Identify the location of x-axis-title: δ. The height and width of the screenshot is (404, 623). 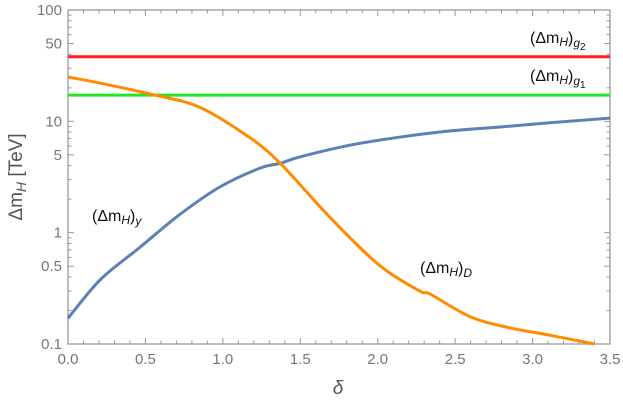
(338, 388).